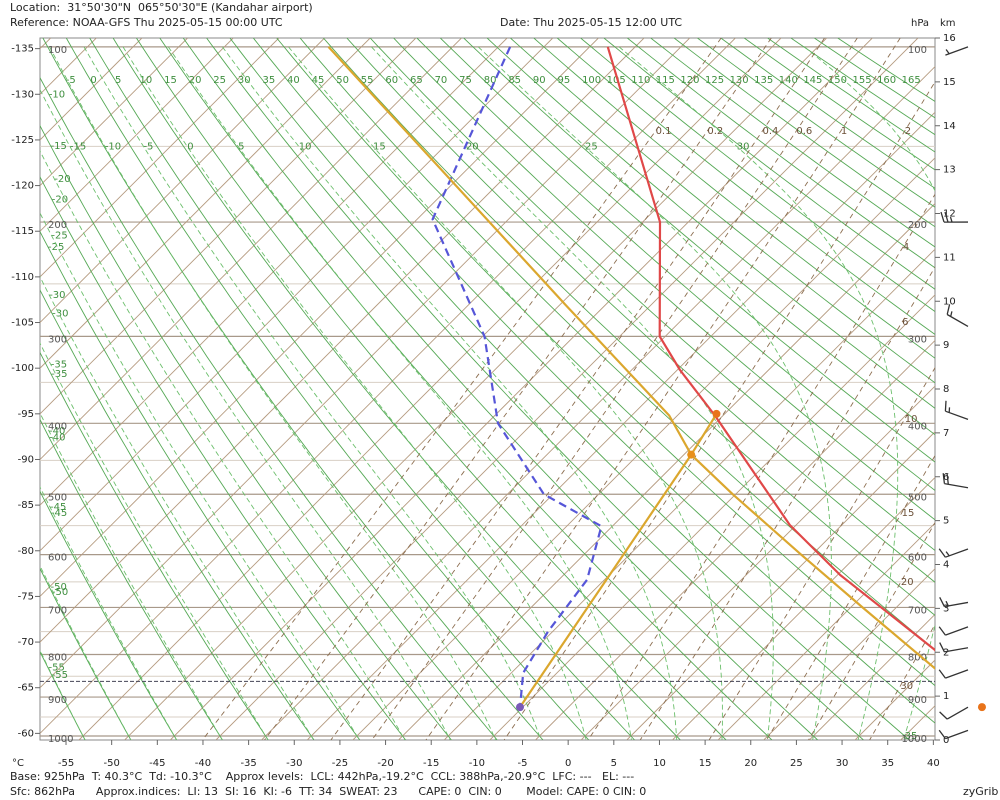 This screenshot has width=1000, height=800. Describe the element at coordinates (812, 80) in the screenshot. I see `dry-adiabat-label: 145` at that location.